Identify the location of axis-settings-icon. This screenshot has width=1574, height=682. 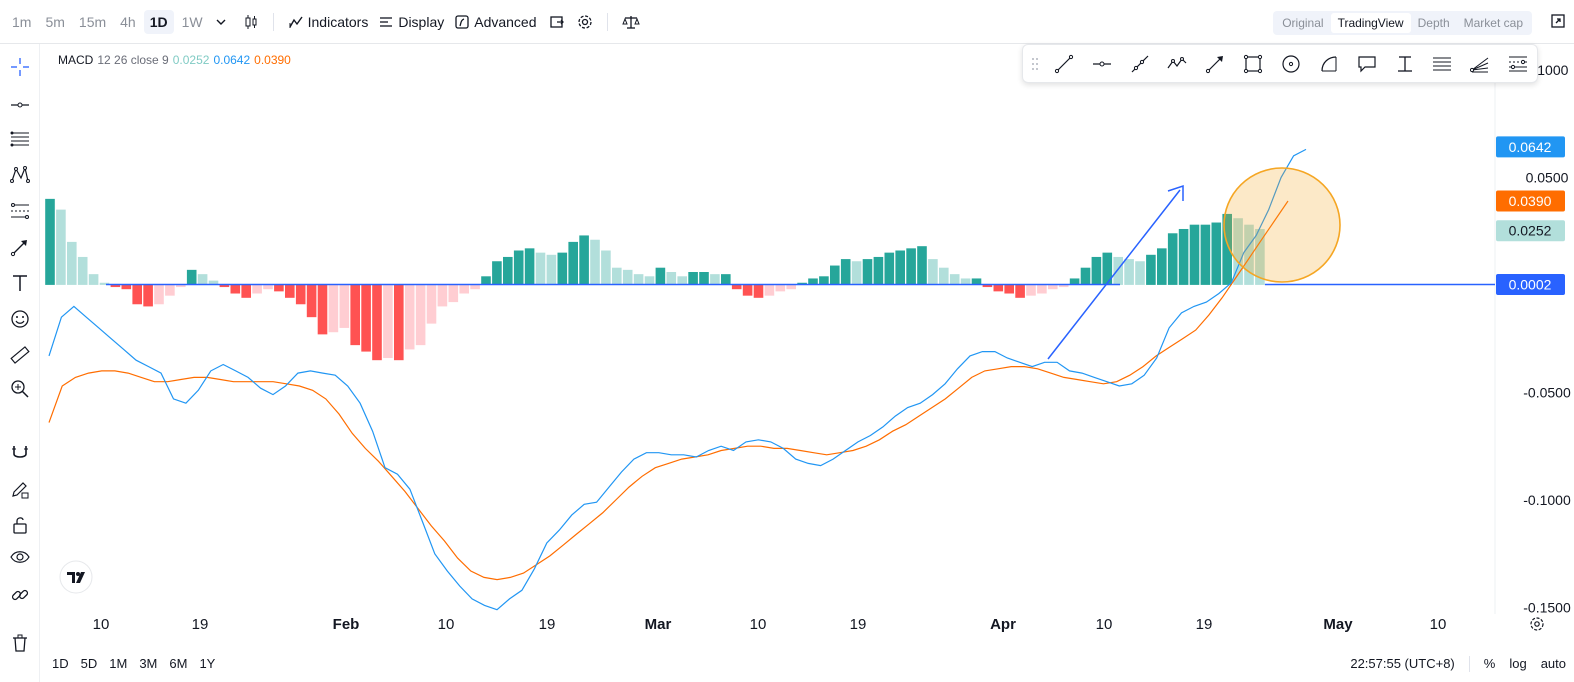
(1537, 624).